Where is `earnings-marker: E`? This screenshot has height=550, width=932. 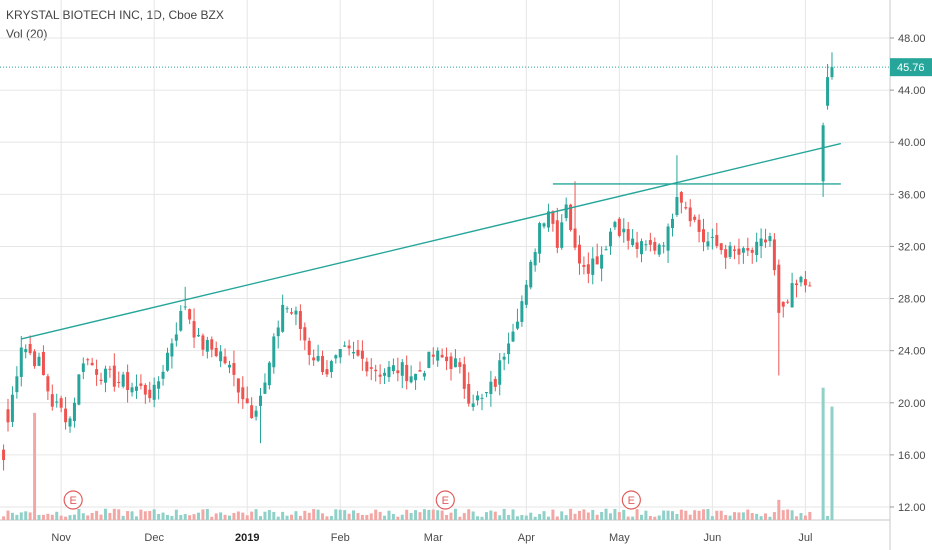 earnings-marker: E is located at coordinates (73, 500).